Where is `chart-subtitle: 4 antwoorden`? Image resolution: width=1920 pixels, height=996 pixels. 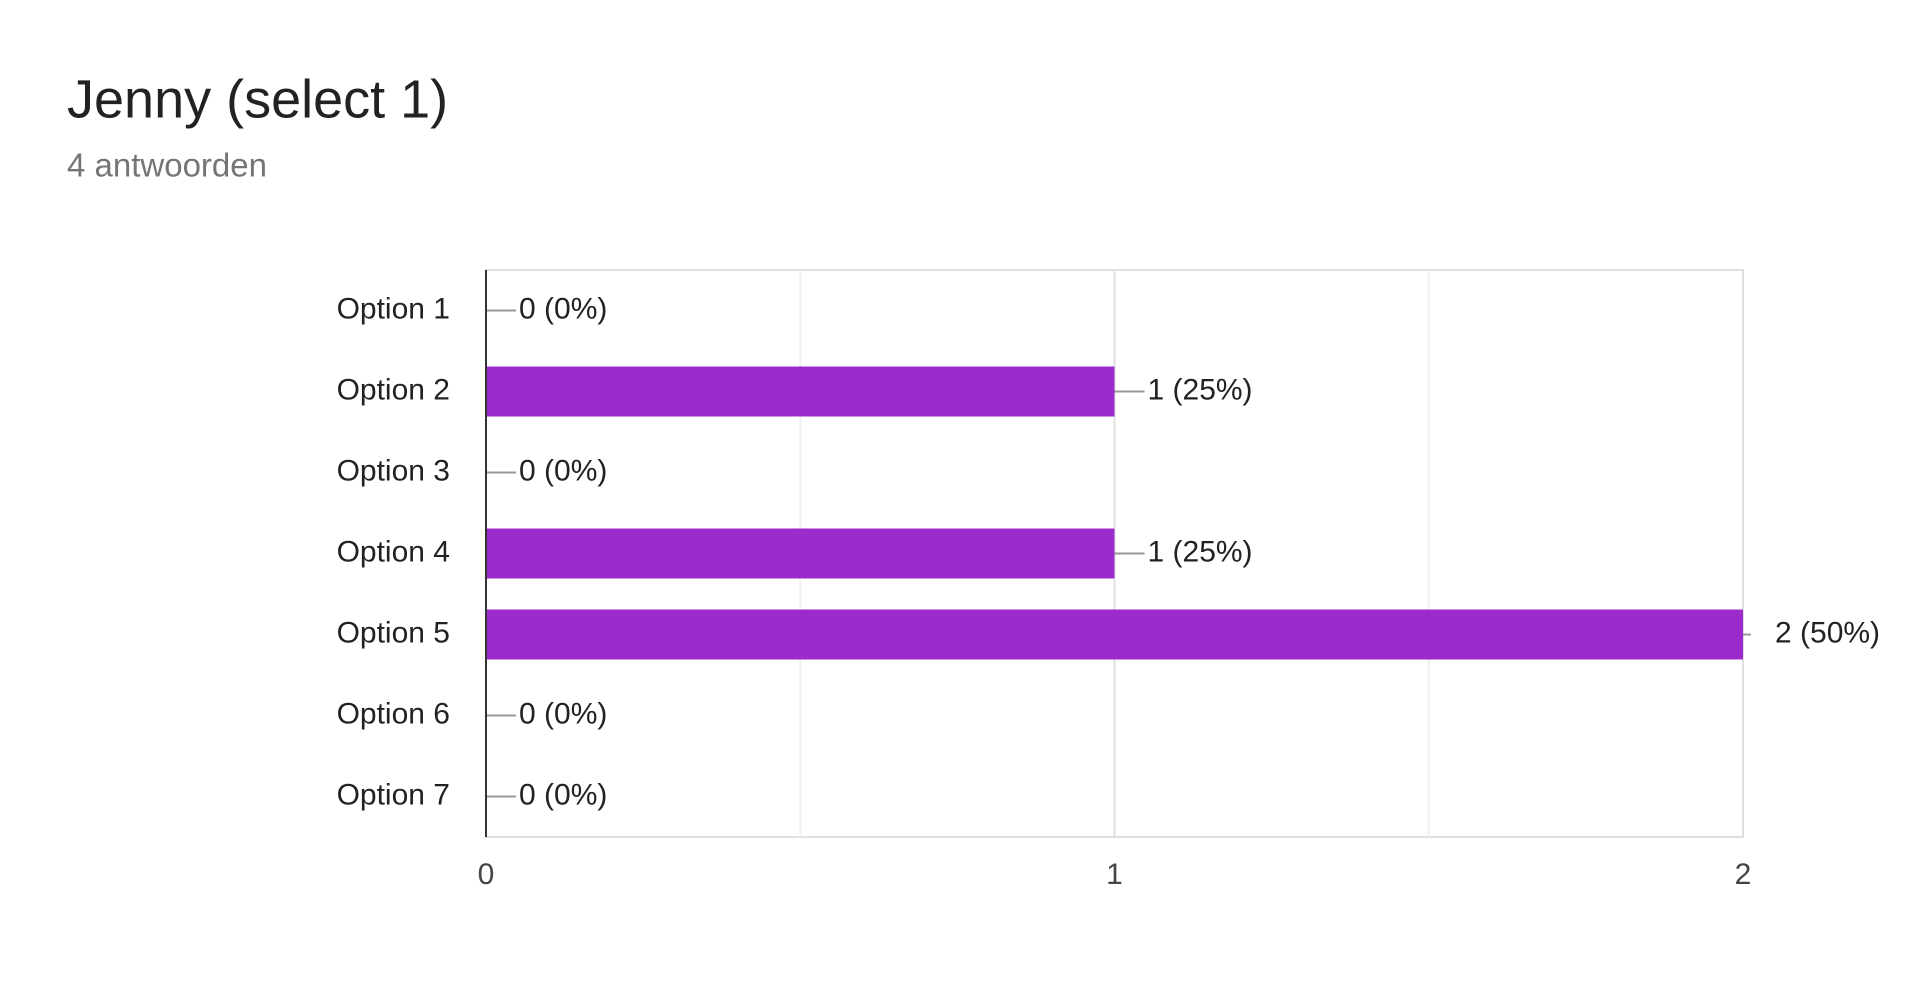
chart-subtitle: 4 antwoorden is located at coordinates (167, 165).